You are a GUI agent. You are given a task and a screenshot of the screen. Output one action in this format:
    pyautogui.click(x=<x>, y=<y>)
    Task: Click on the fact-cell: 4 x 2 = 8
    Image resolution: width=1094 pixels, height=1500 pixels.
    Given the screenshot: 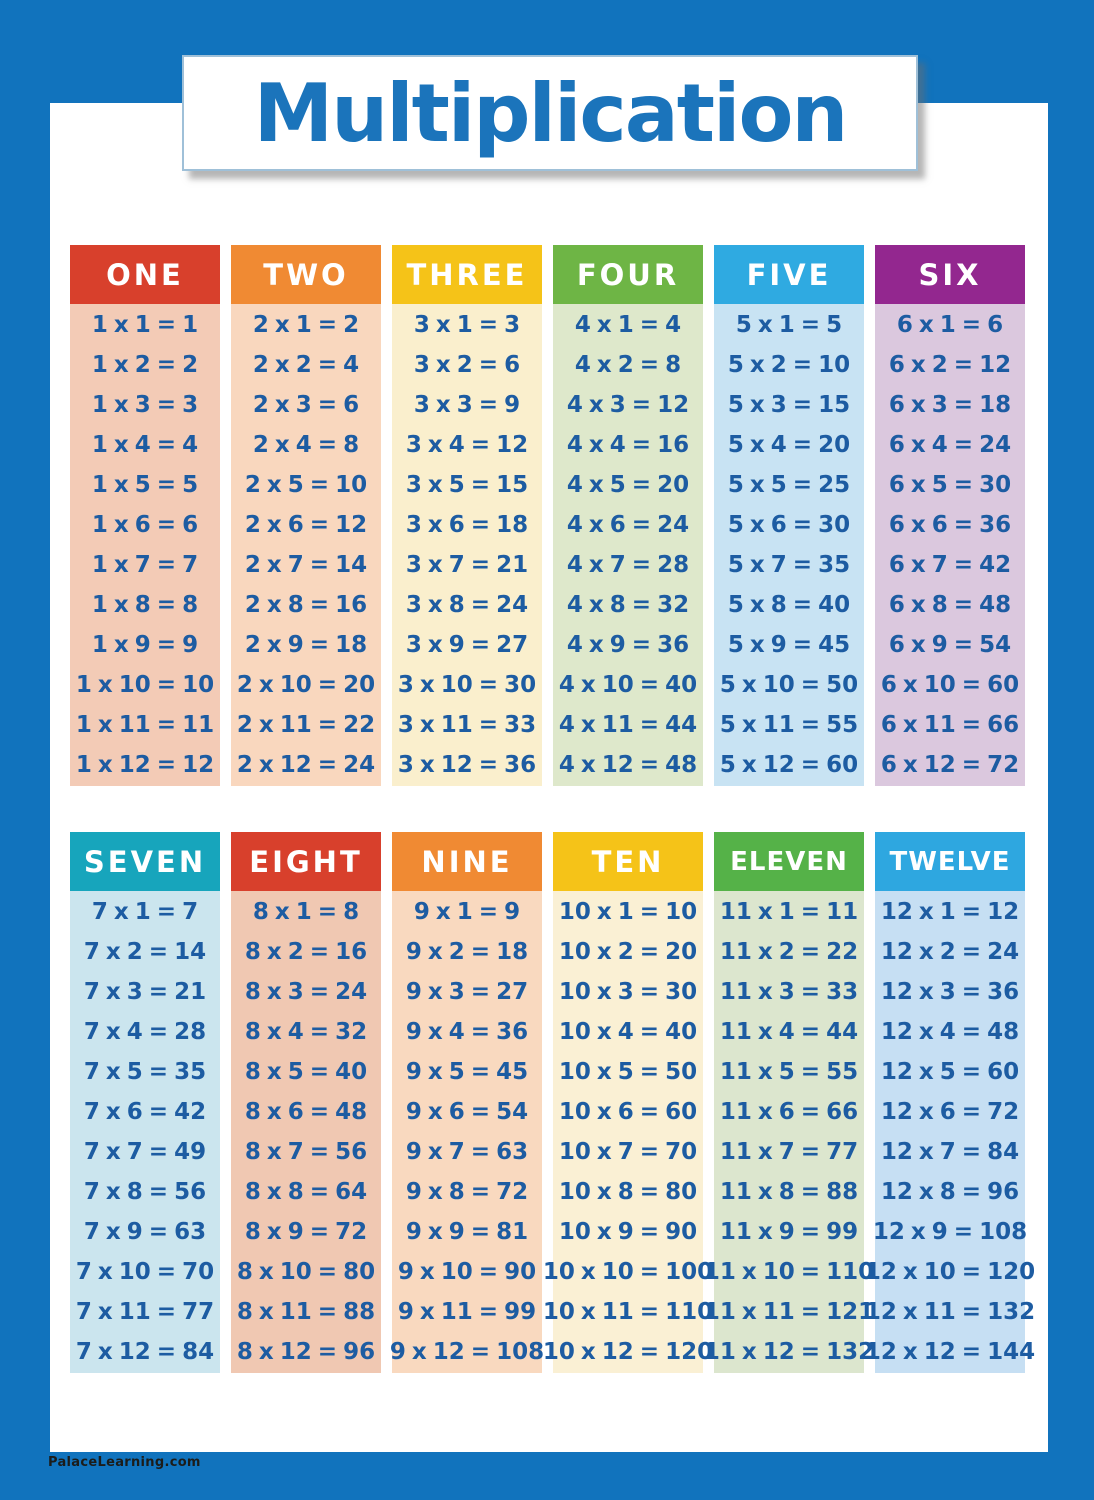 What is the action you would take?
    pyautogui.click(x=628, y=365)
    